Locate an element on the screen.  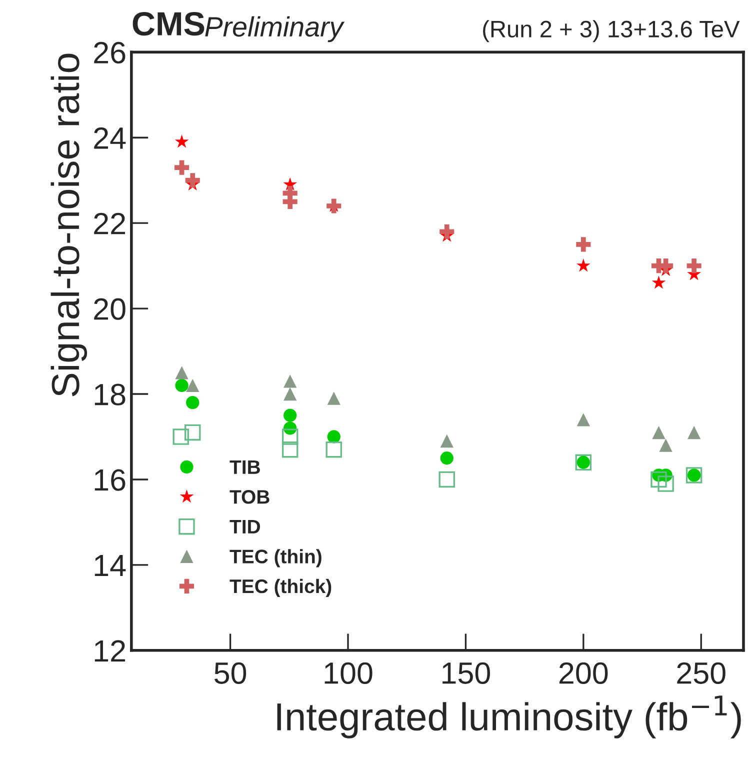
legend-label: TOB is located at coordinates (250, 497).